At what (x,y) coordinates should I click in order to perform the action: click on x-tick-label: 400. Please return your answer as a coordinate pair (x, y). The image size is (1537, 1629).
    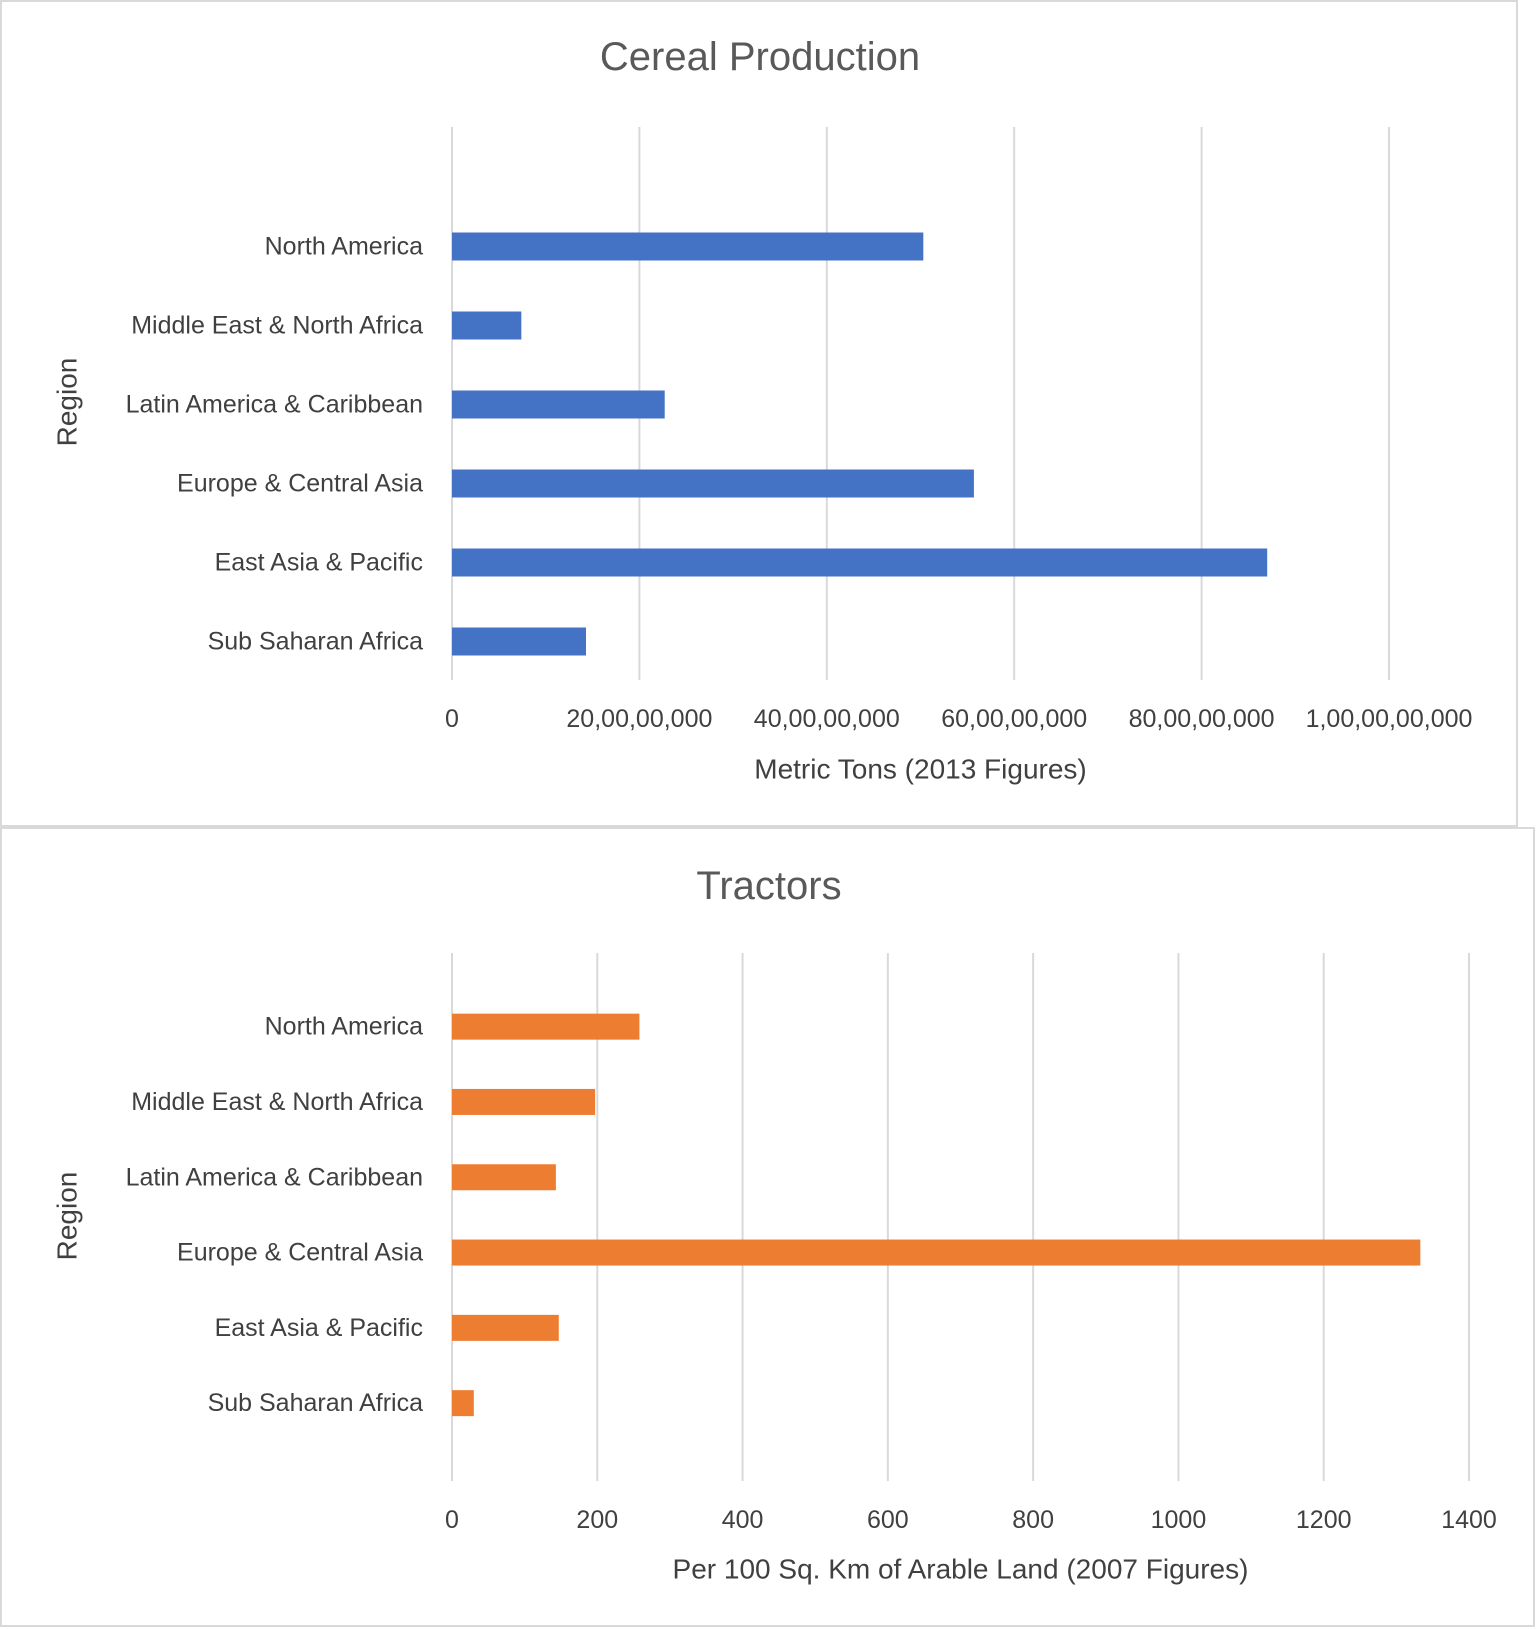
    Looking at the image, I should click on (743, 1520).